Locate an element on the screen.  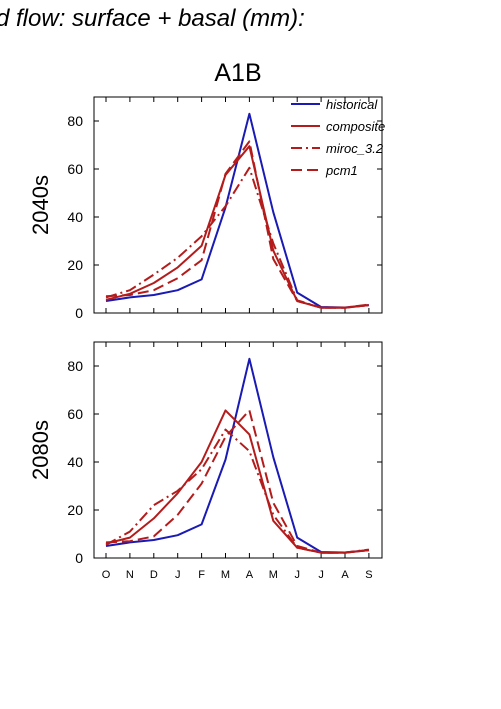
scenario-title: A1B is located at coordinates (237, 73).